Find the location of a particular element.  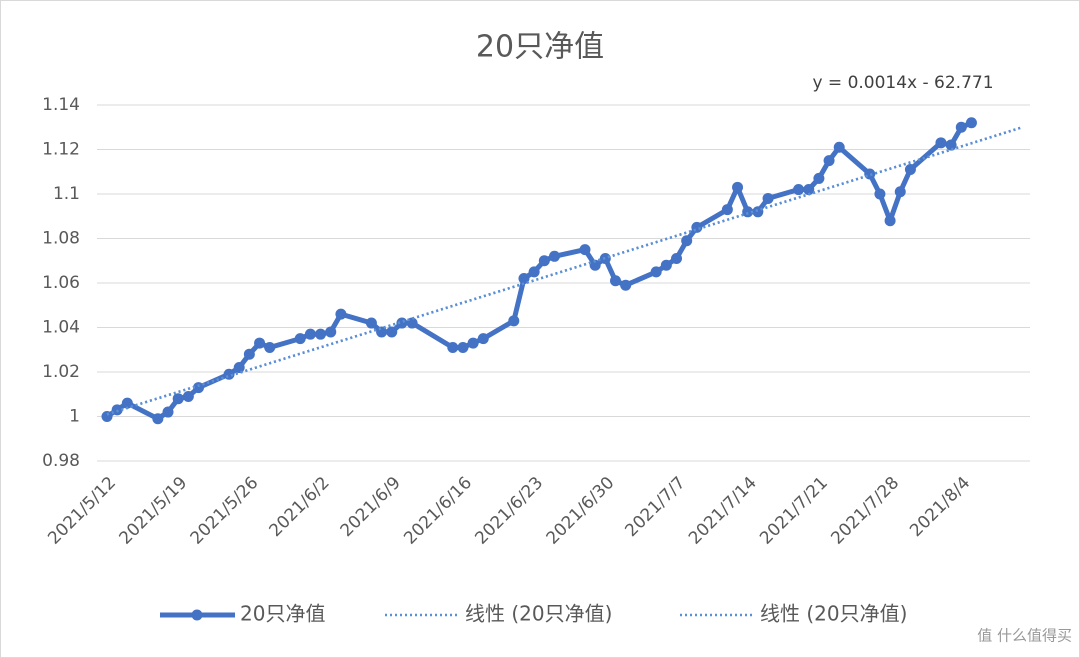

trend-equation: y = 0.0014x - 62.771 is located at coordinates (902, 83).